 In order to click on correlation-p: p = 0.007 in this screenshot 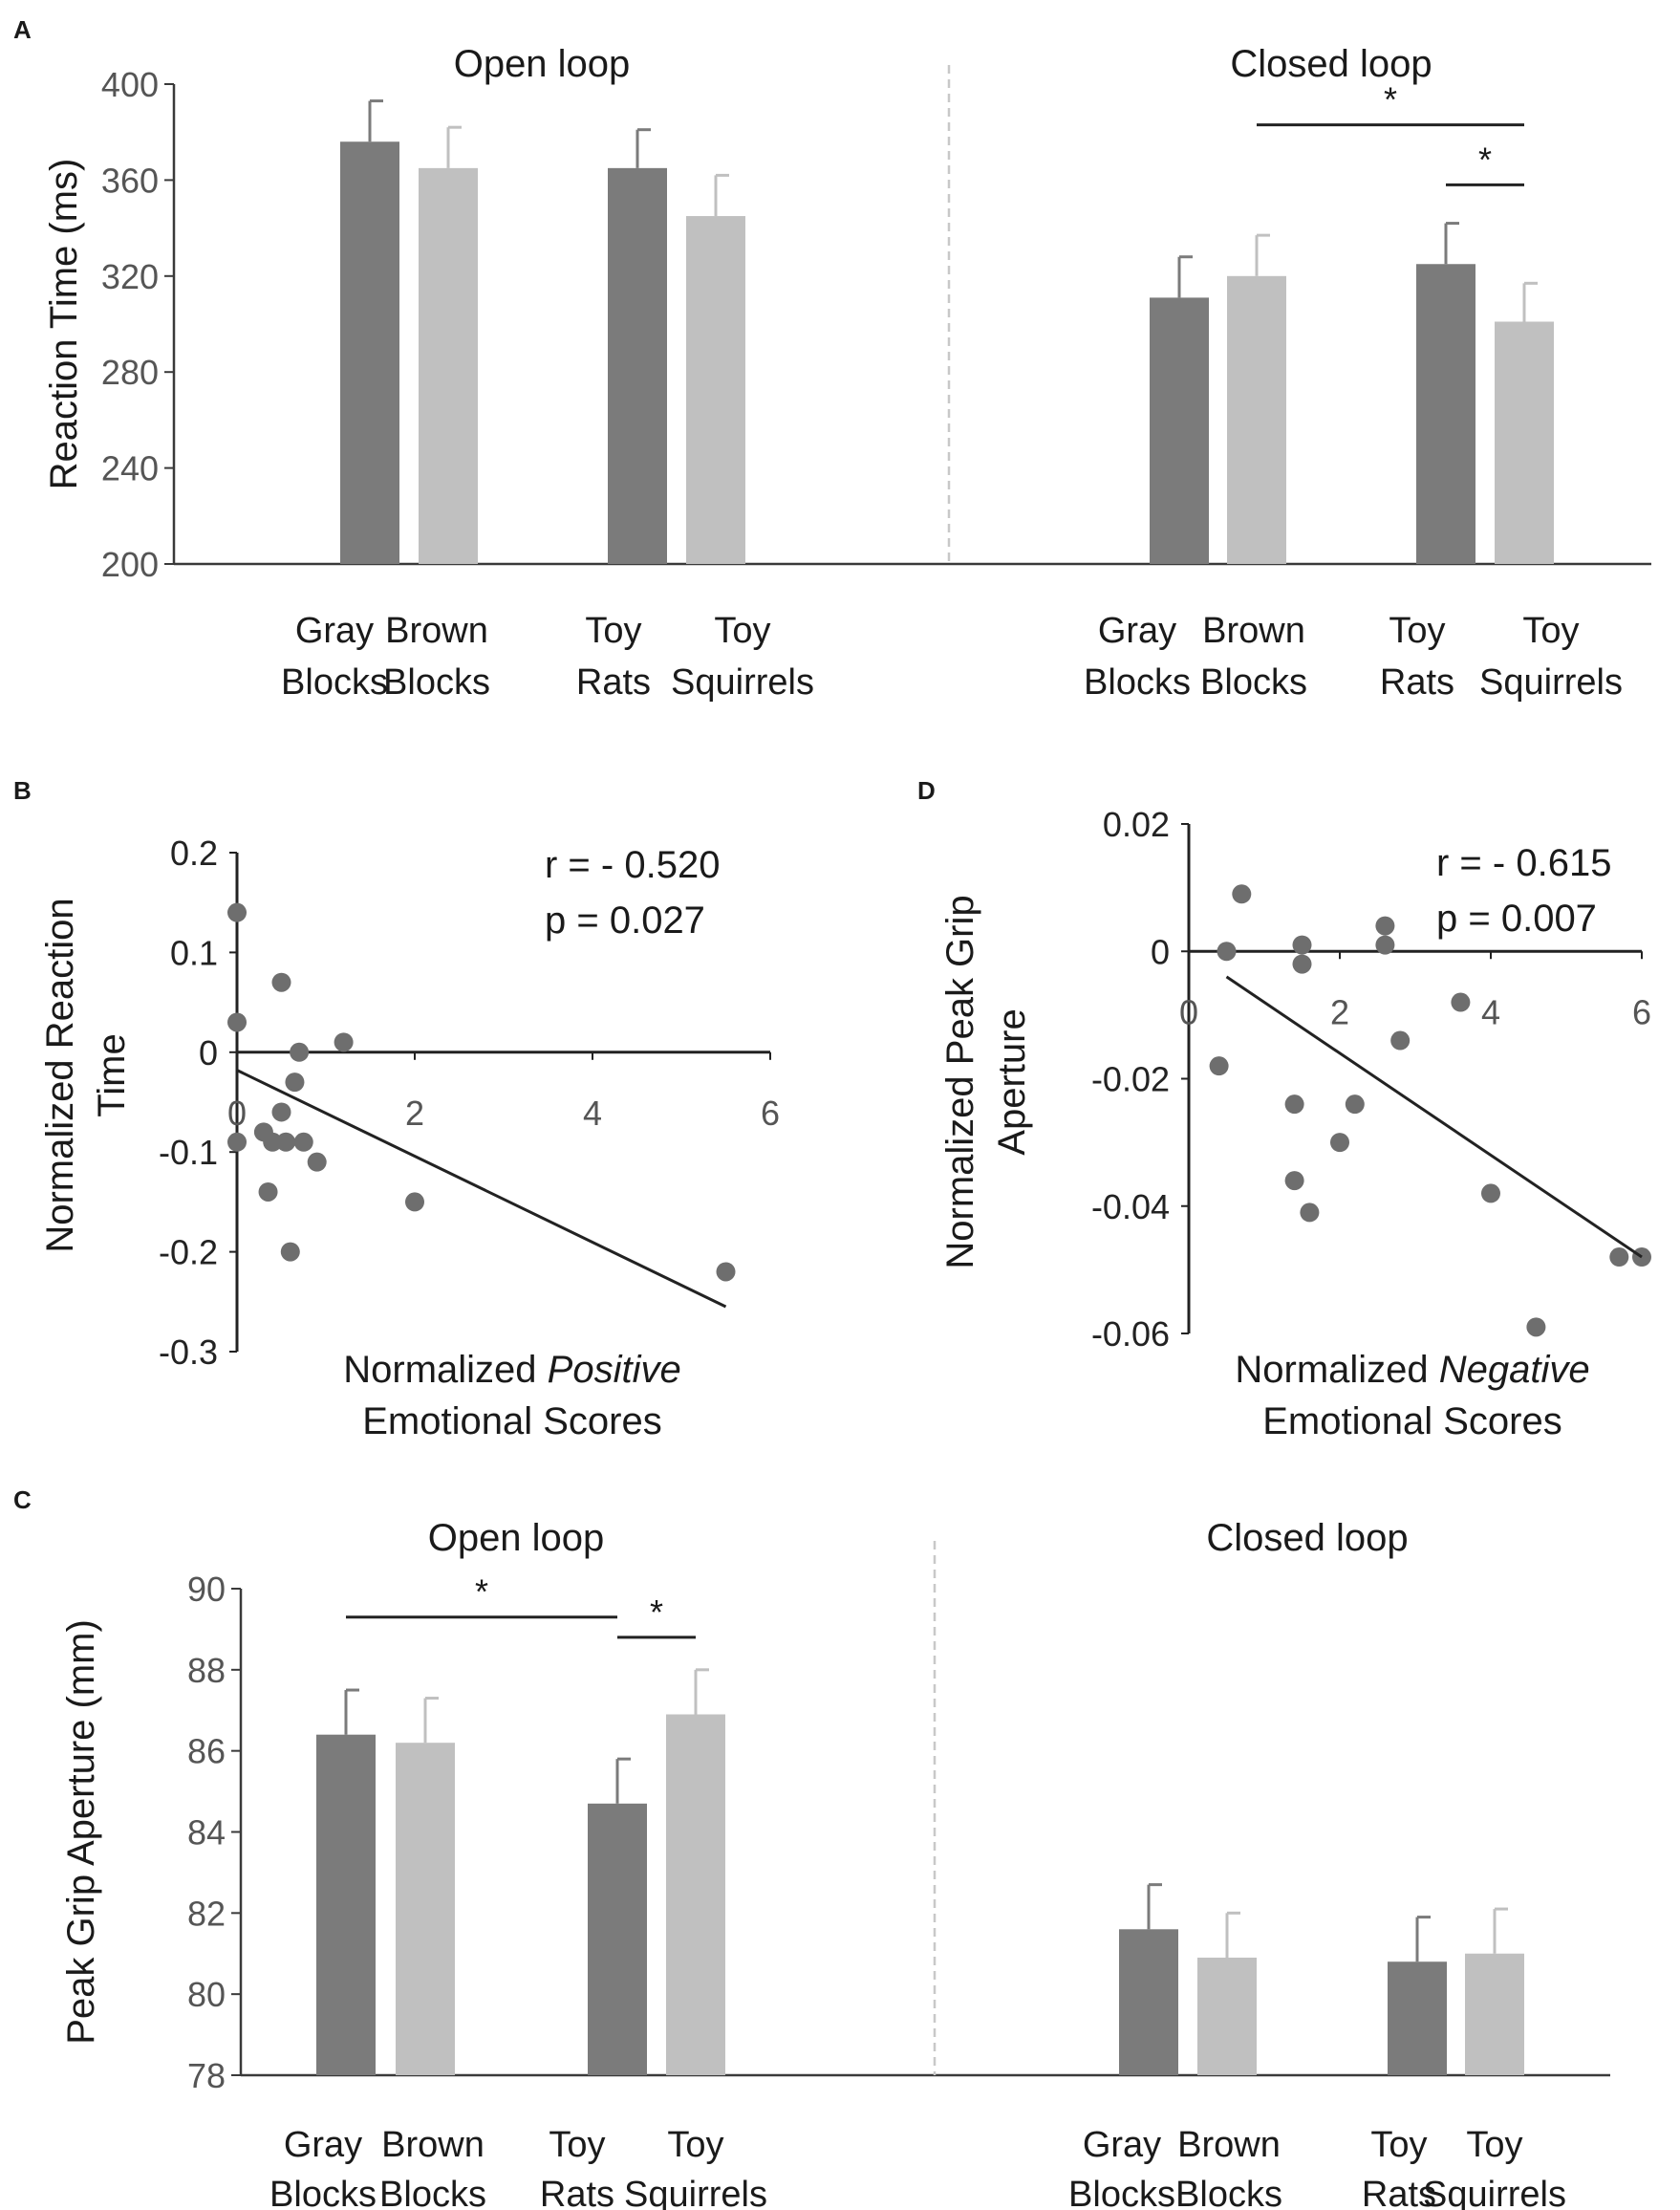, I will do `click(1517, 919)`.